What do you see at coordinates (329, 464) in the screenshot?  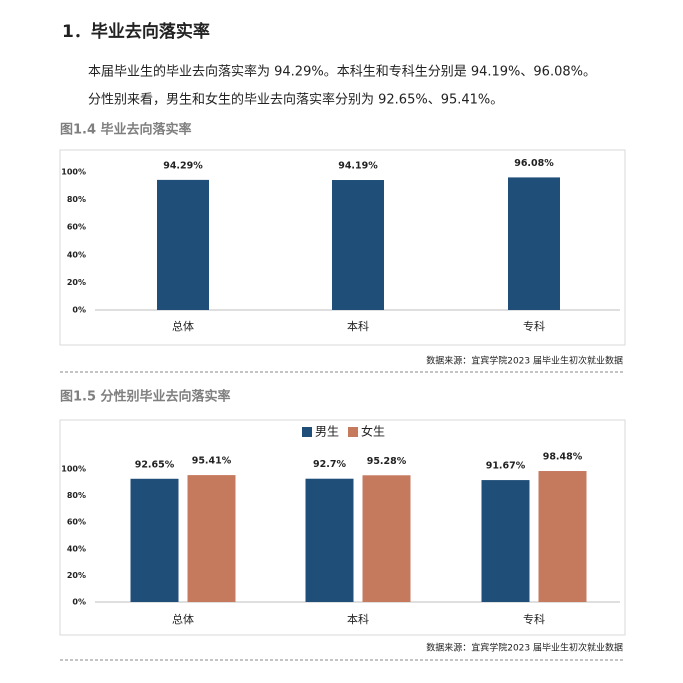 I see `value-label: 92.7%` at bounding box center [329, 464].